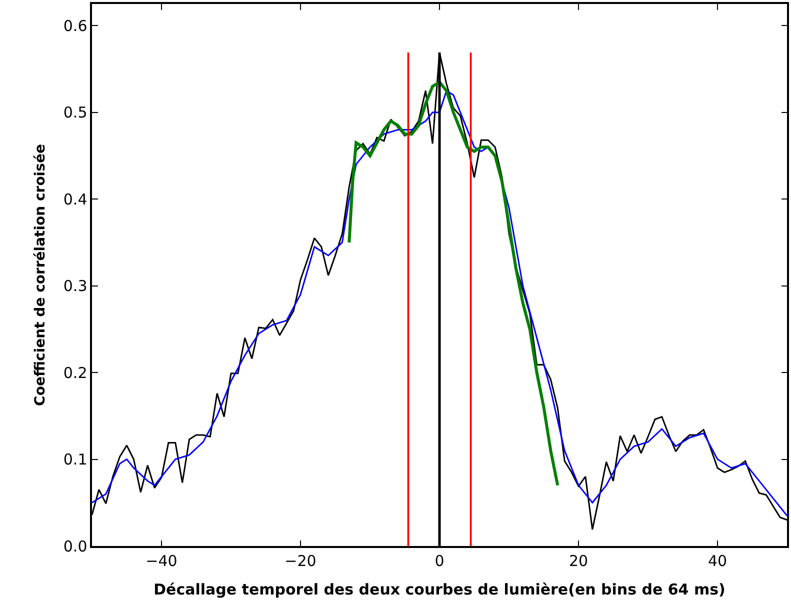  I want to click on x-tick-label: −40, so click(162, 561).